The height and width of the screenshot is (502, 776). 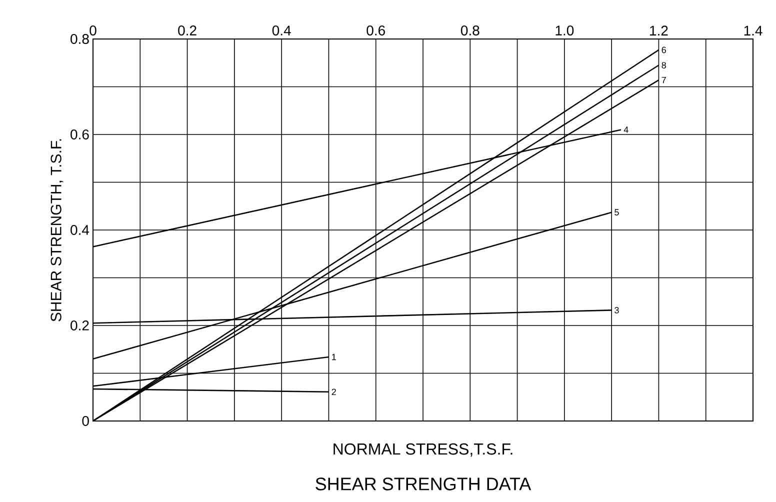 What do you see at coordinates (79, 39) in the screenshot?
I see `y-tick-label: 0.8` at bounding box center [79, 39].